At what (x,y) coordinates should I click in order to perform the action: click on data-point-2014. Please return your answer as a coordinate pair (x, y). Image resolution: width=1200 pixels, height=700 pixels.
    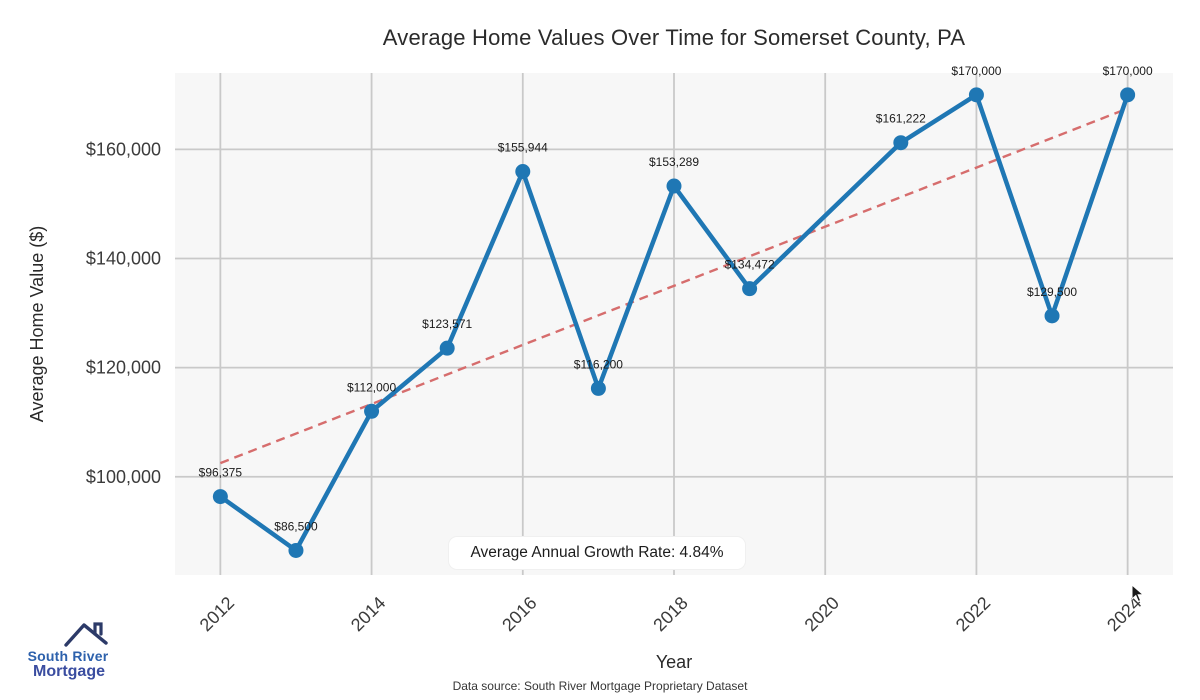
    Looking at the image, I should click on (372, 411).